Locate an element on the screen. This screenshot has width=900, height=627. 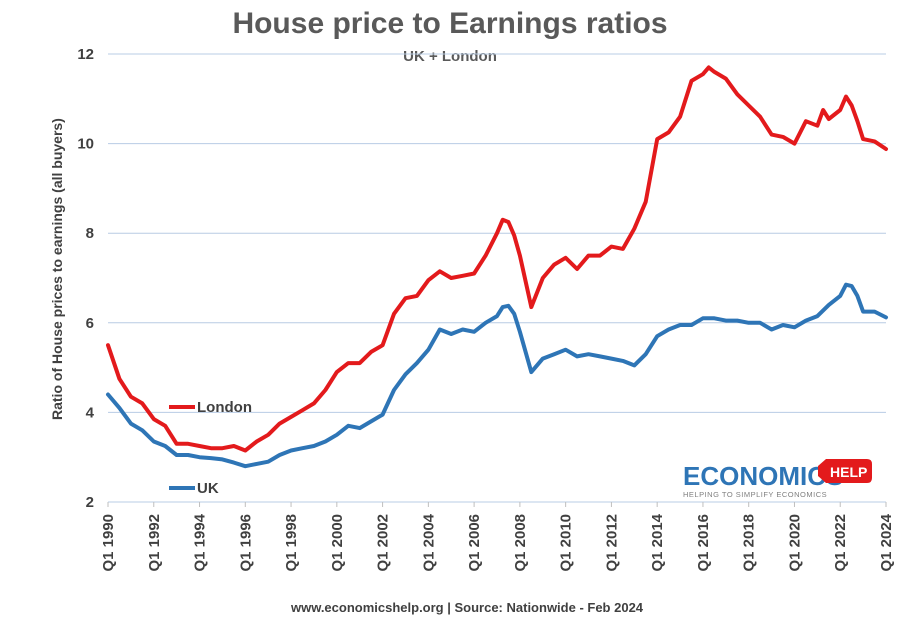
x-tick-label: Q1 2024 is located at coordinates (886, 542).